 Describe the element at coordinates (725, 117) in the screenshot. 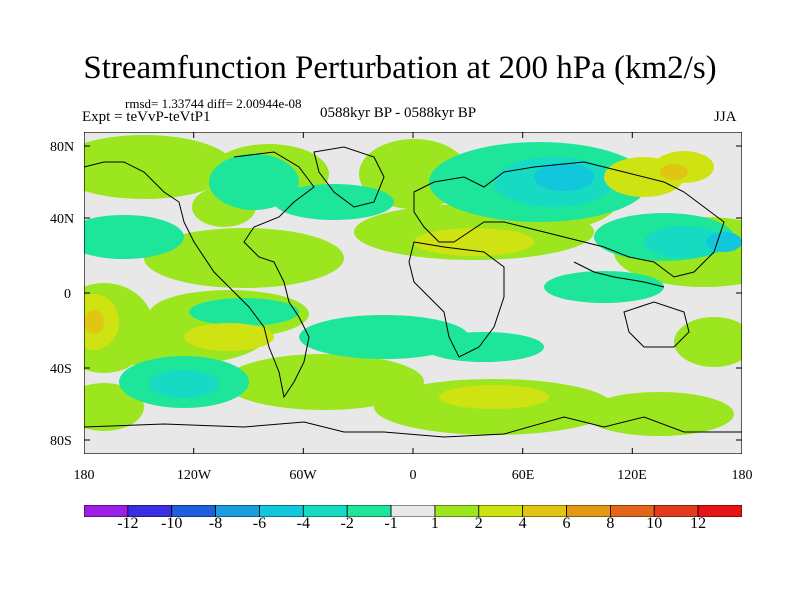

I see `season-label: JJA` at that location.